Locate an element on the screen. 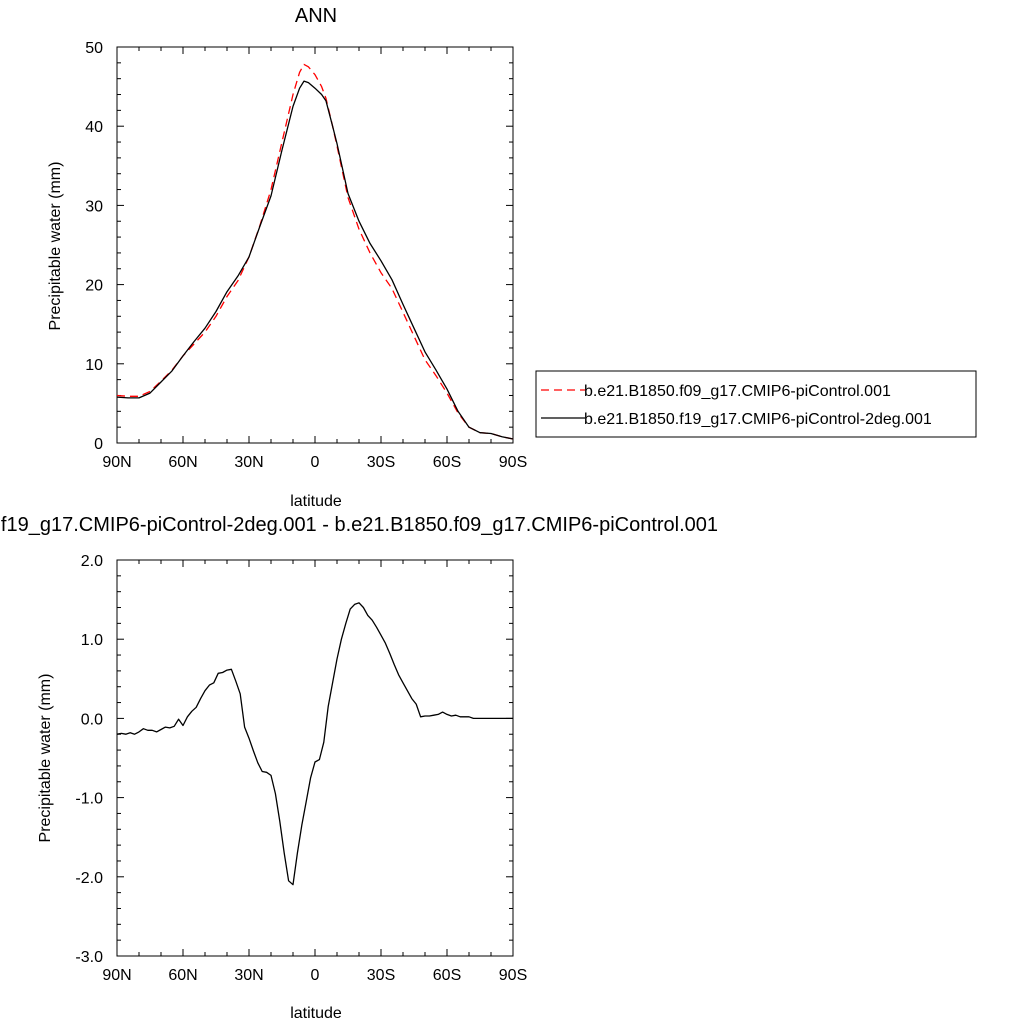  x-axis-label-bottom: latitude is located at coordinates (316, 1013).